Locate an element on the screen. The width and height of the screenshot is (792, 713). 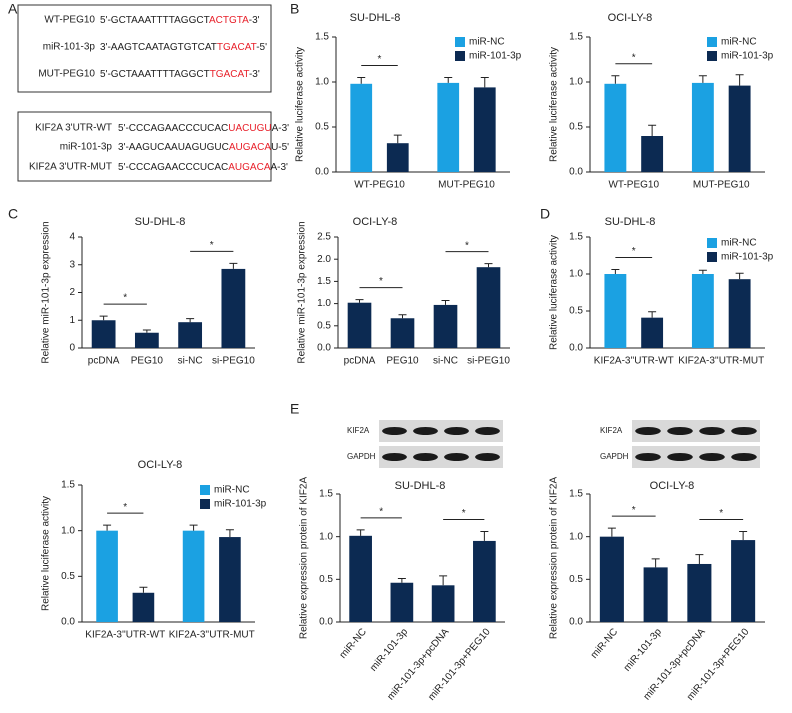
sequence-label: WT-PEG10 is located at coordinates (69, 20).